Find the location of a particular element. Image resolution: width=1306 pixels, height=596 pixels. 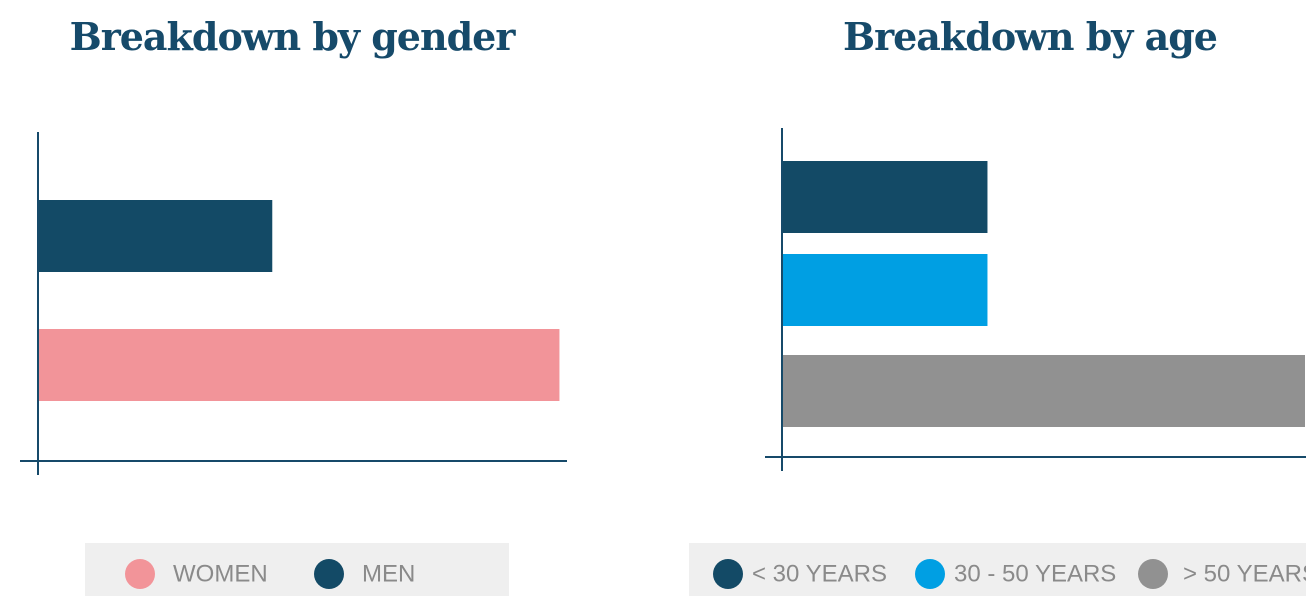

legend-label: 30 - 50 YEARS is located at coordinates (1035, 573).